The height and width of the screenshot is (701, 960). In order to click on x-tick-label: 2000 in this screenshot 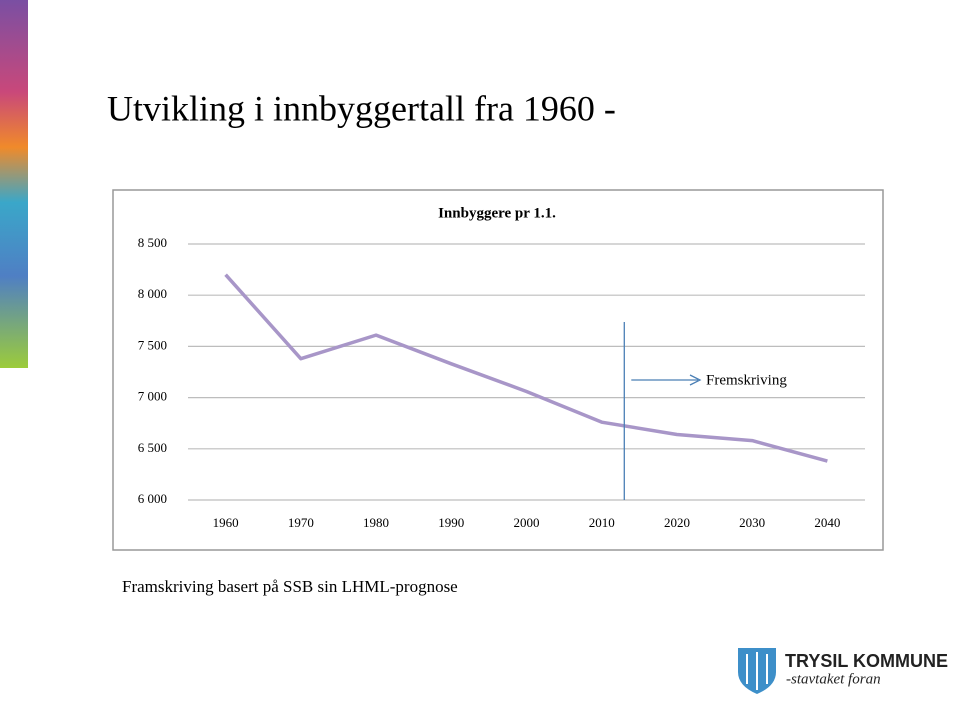, I will do `click(527, 522)`.